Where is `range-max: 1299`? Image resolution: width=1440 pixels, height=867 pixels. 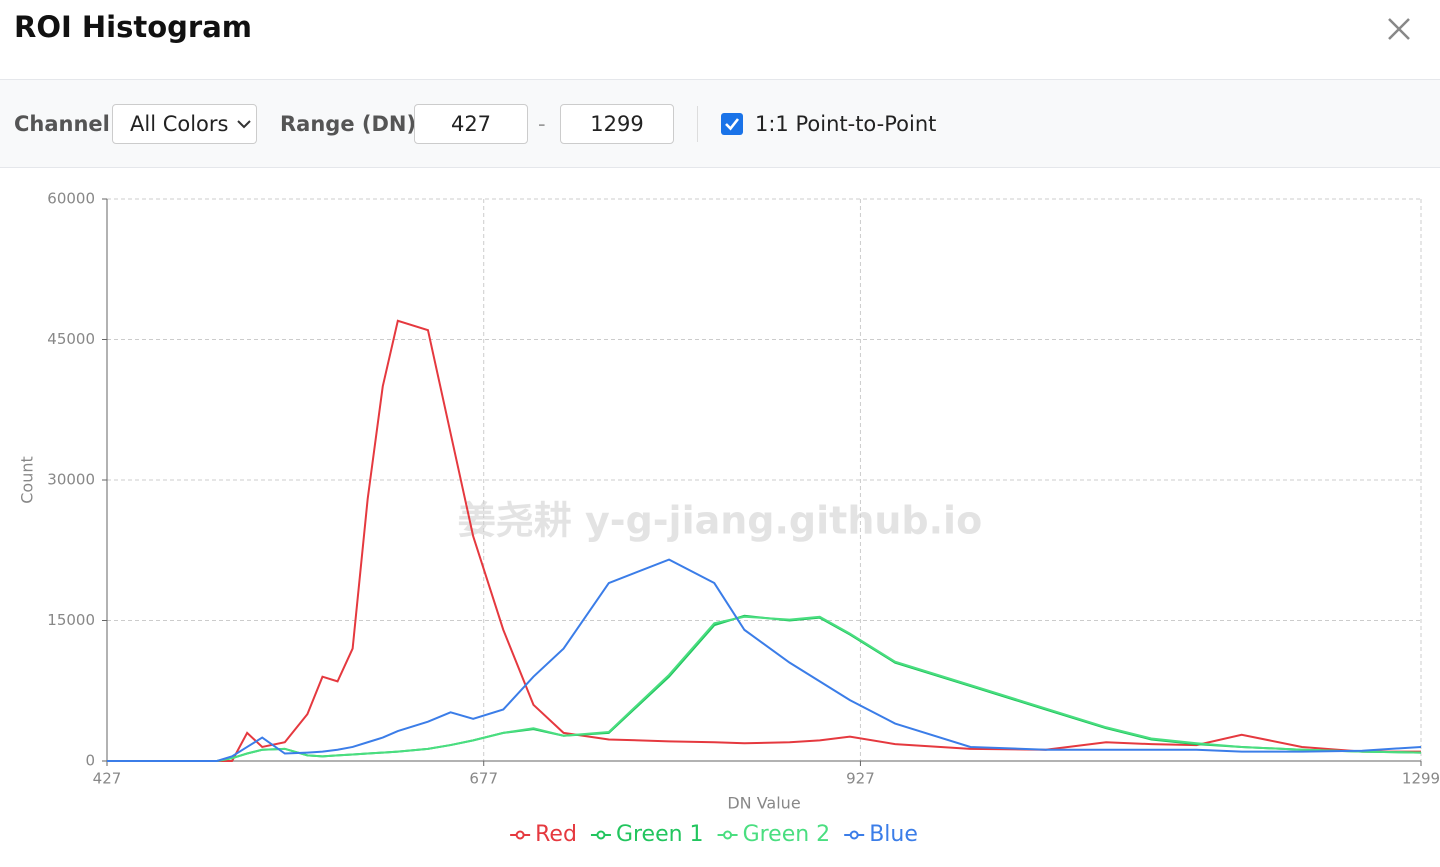 range-max: 1299 is located at coordinates (617, 124).